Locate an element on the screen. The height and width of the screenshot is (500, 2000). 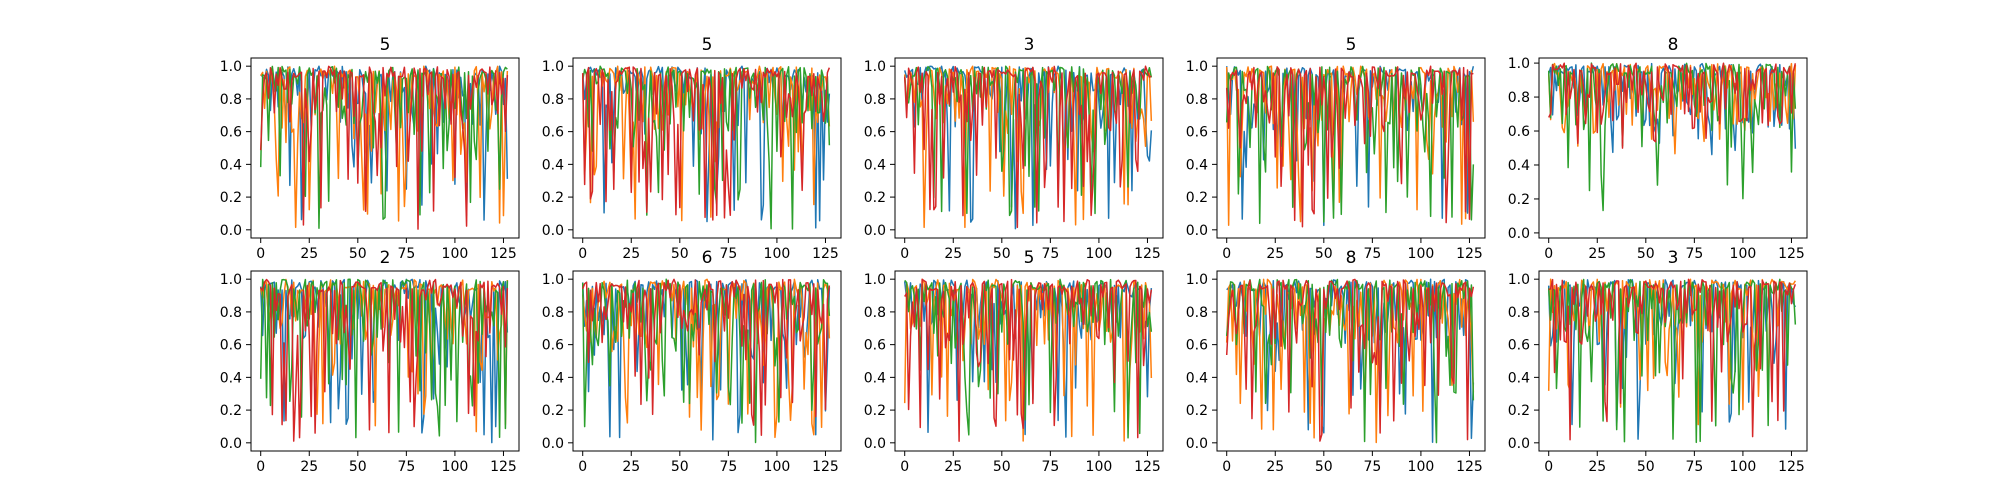
panel-3-ytick-label: 0.6 is located at coordinates (875, 133).